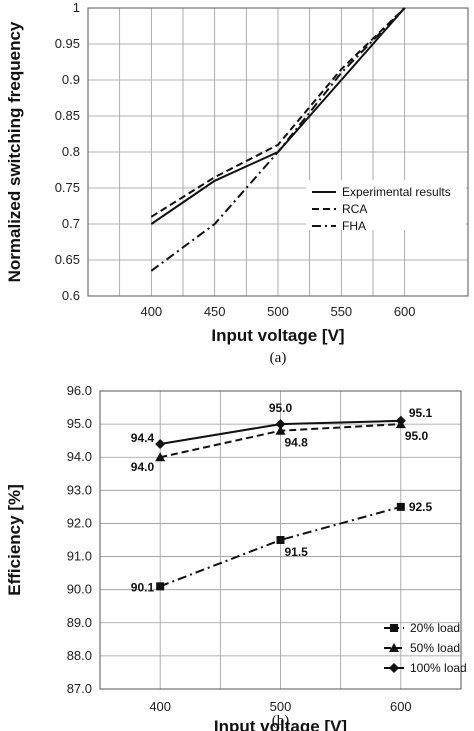 The image size is (474, 731). Describe the element at coordinates (67, 187) in the screenshot. I see `y-tick-label: 0.75` at that location.